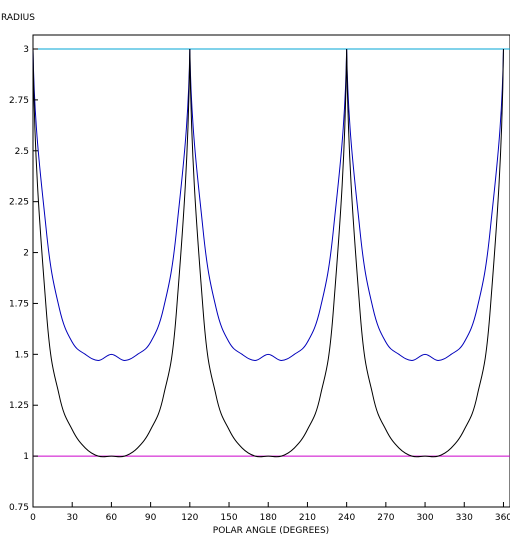  Describe the element at coordinates (268, 518) in the screenshot. I see `x-tick-label: 180` at that location.